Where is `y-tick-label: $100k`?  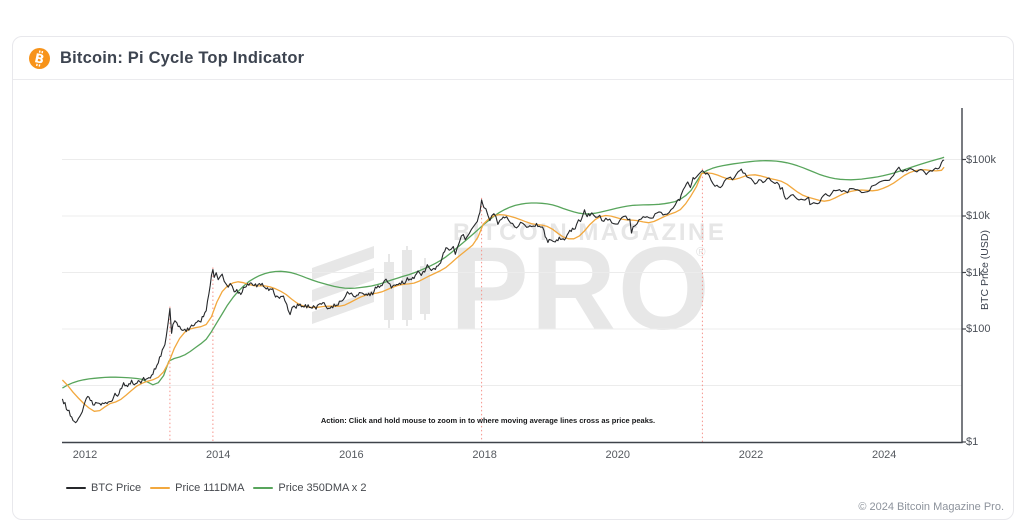 y-tick-label: $100k is located at coordinates (981, 159).